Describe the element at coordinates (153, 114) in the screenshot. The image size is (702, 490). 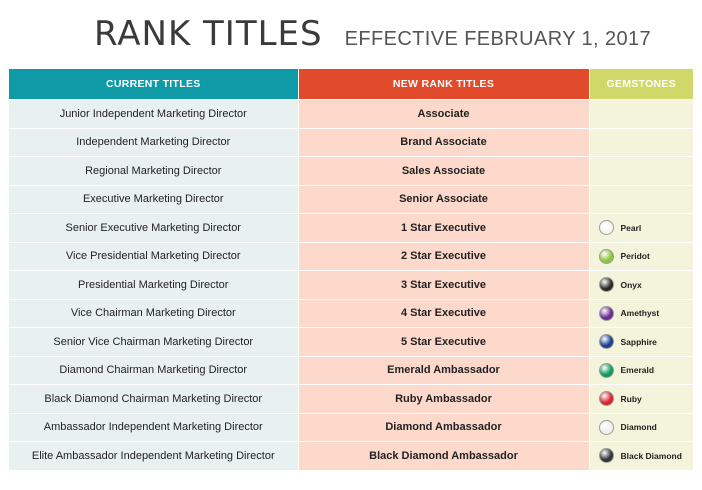
I see `current-title-cell: Junior Independent Marketing Director` at that location.